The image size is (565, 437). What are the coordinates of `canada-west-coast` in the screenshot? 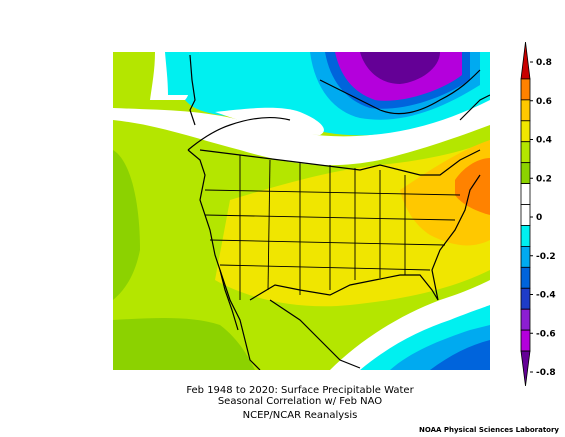 It's located at (239, 133).